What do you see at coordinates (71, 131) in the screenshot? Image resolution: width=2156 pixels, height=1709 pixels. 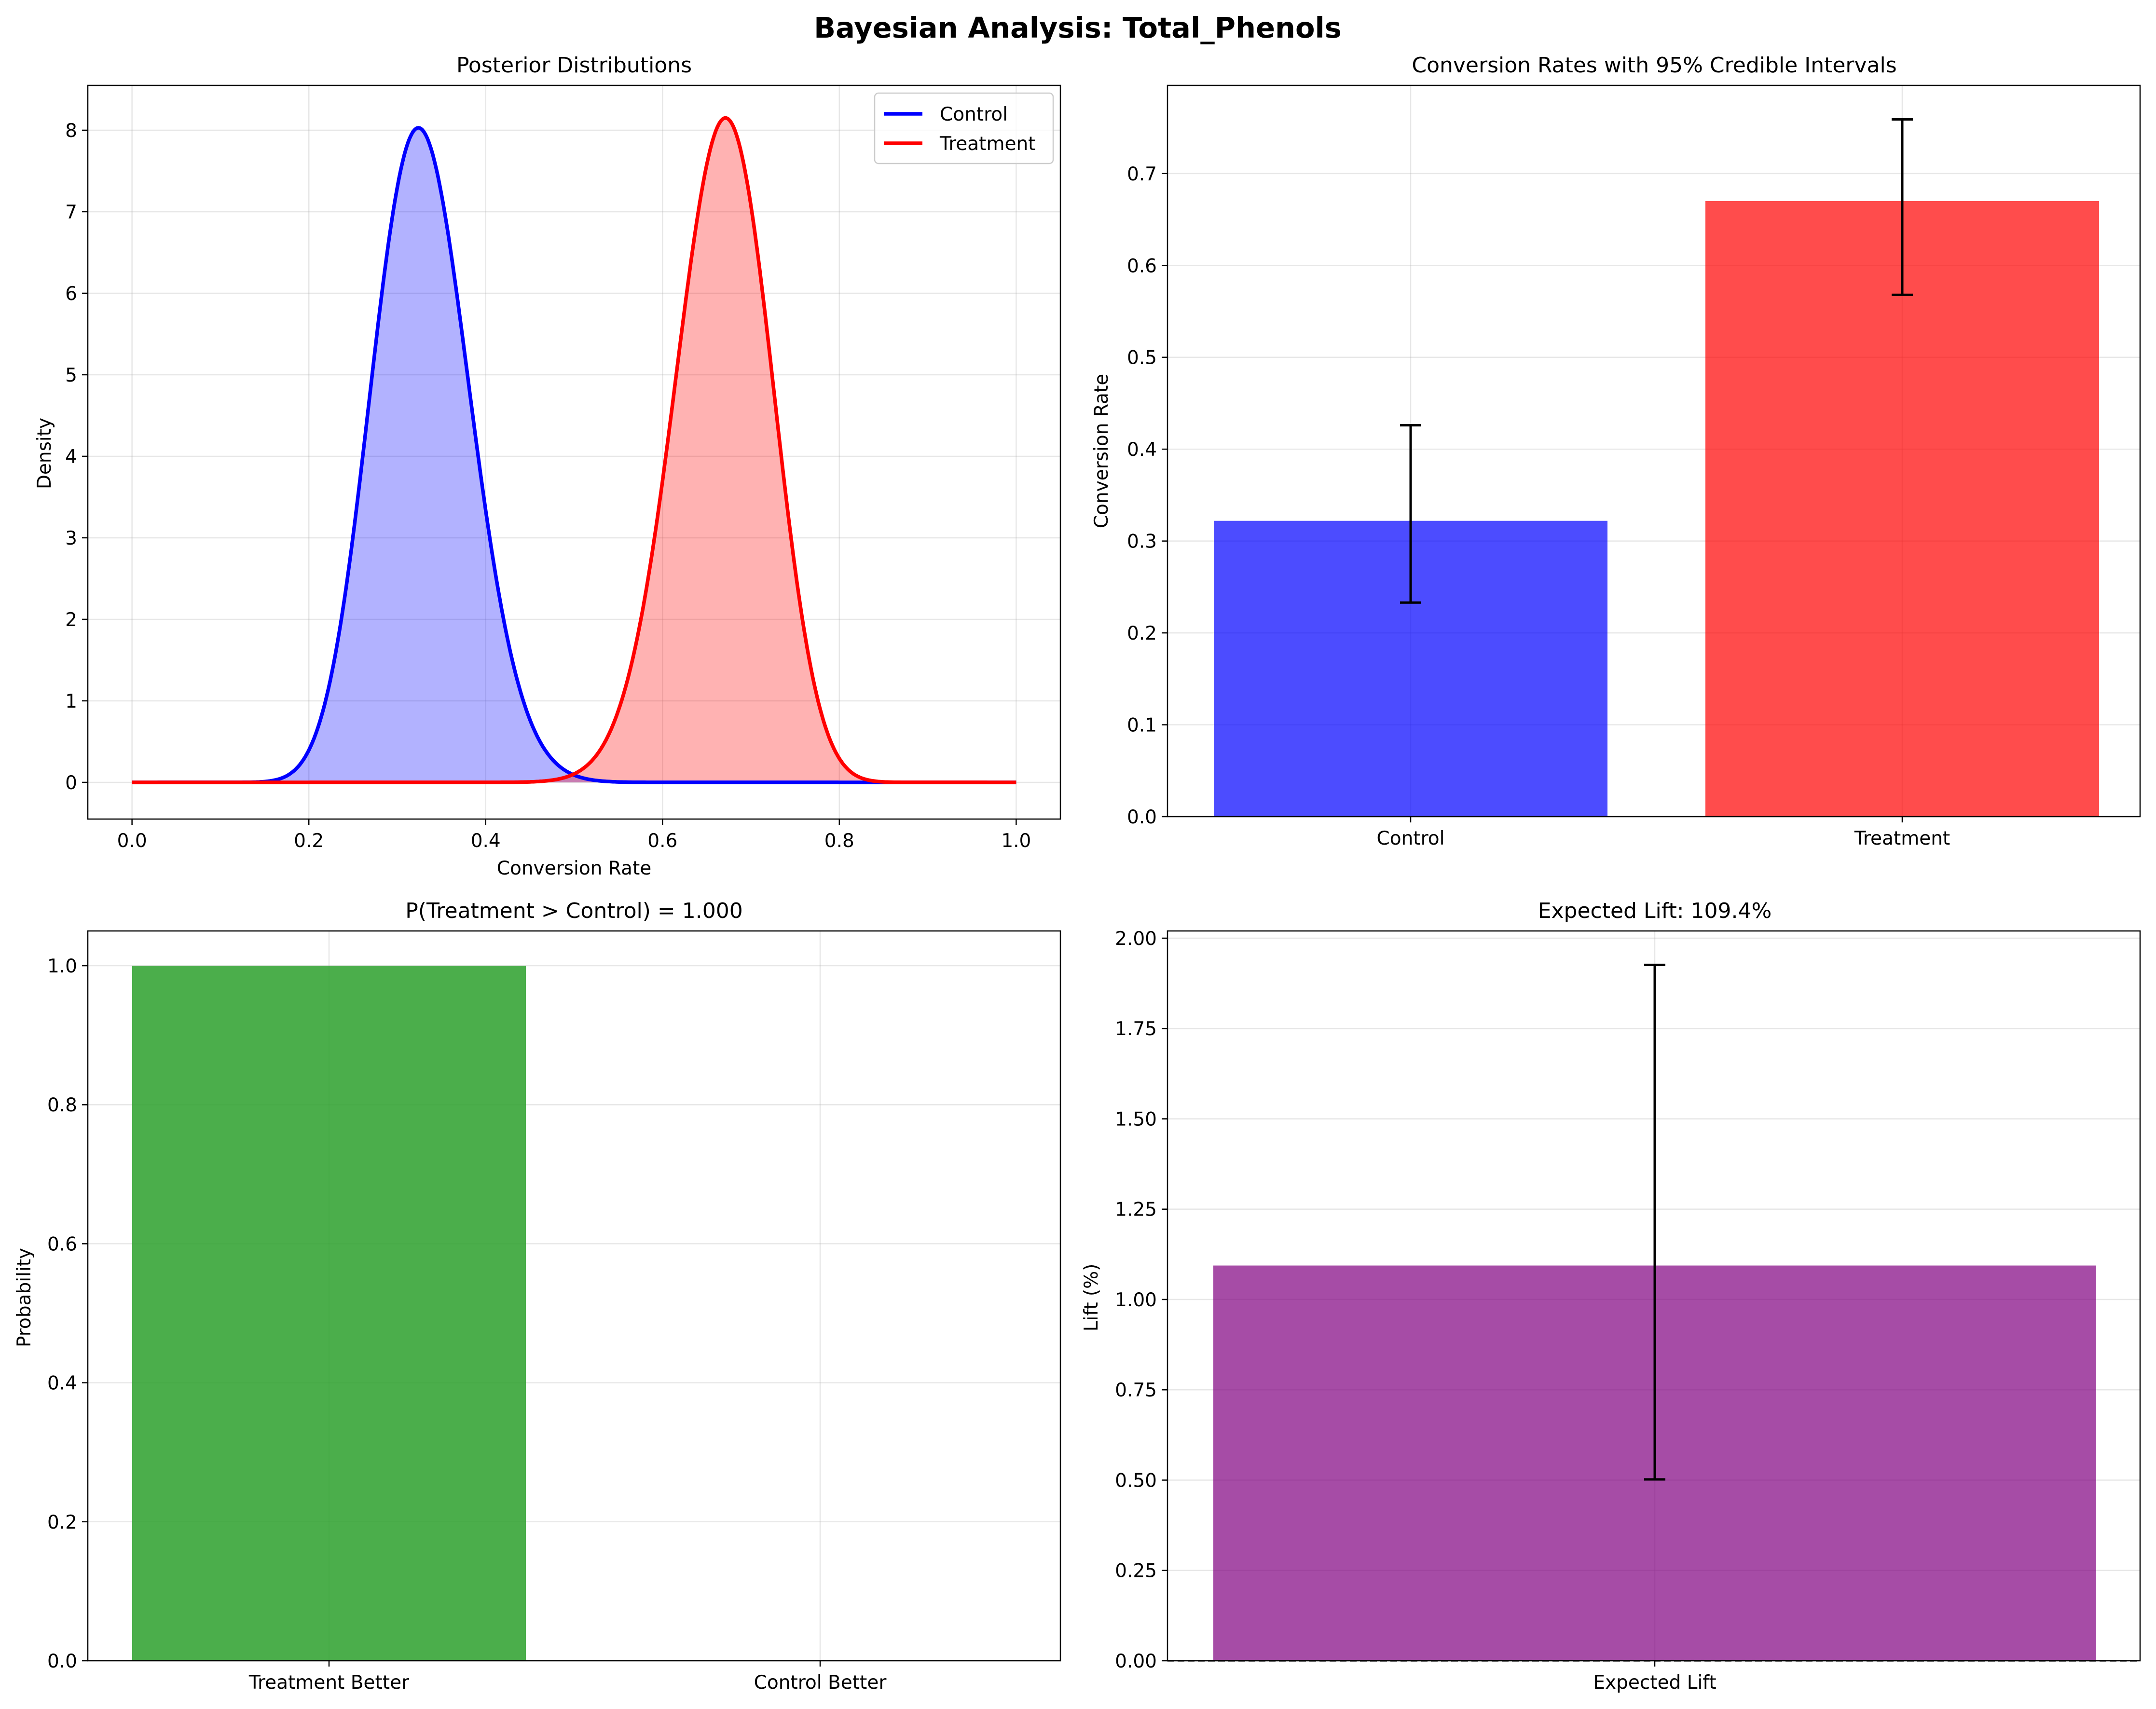 I see `posterior-y-tick-label: 8` at bounding box center [71, 131].